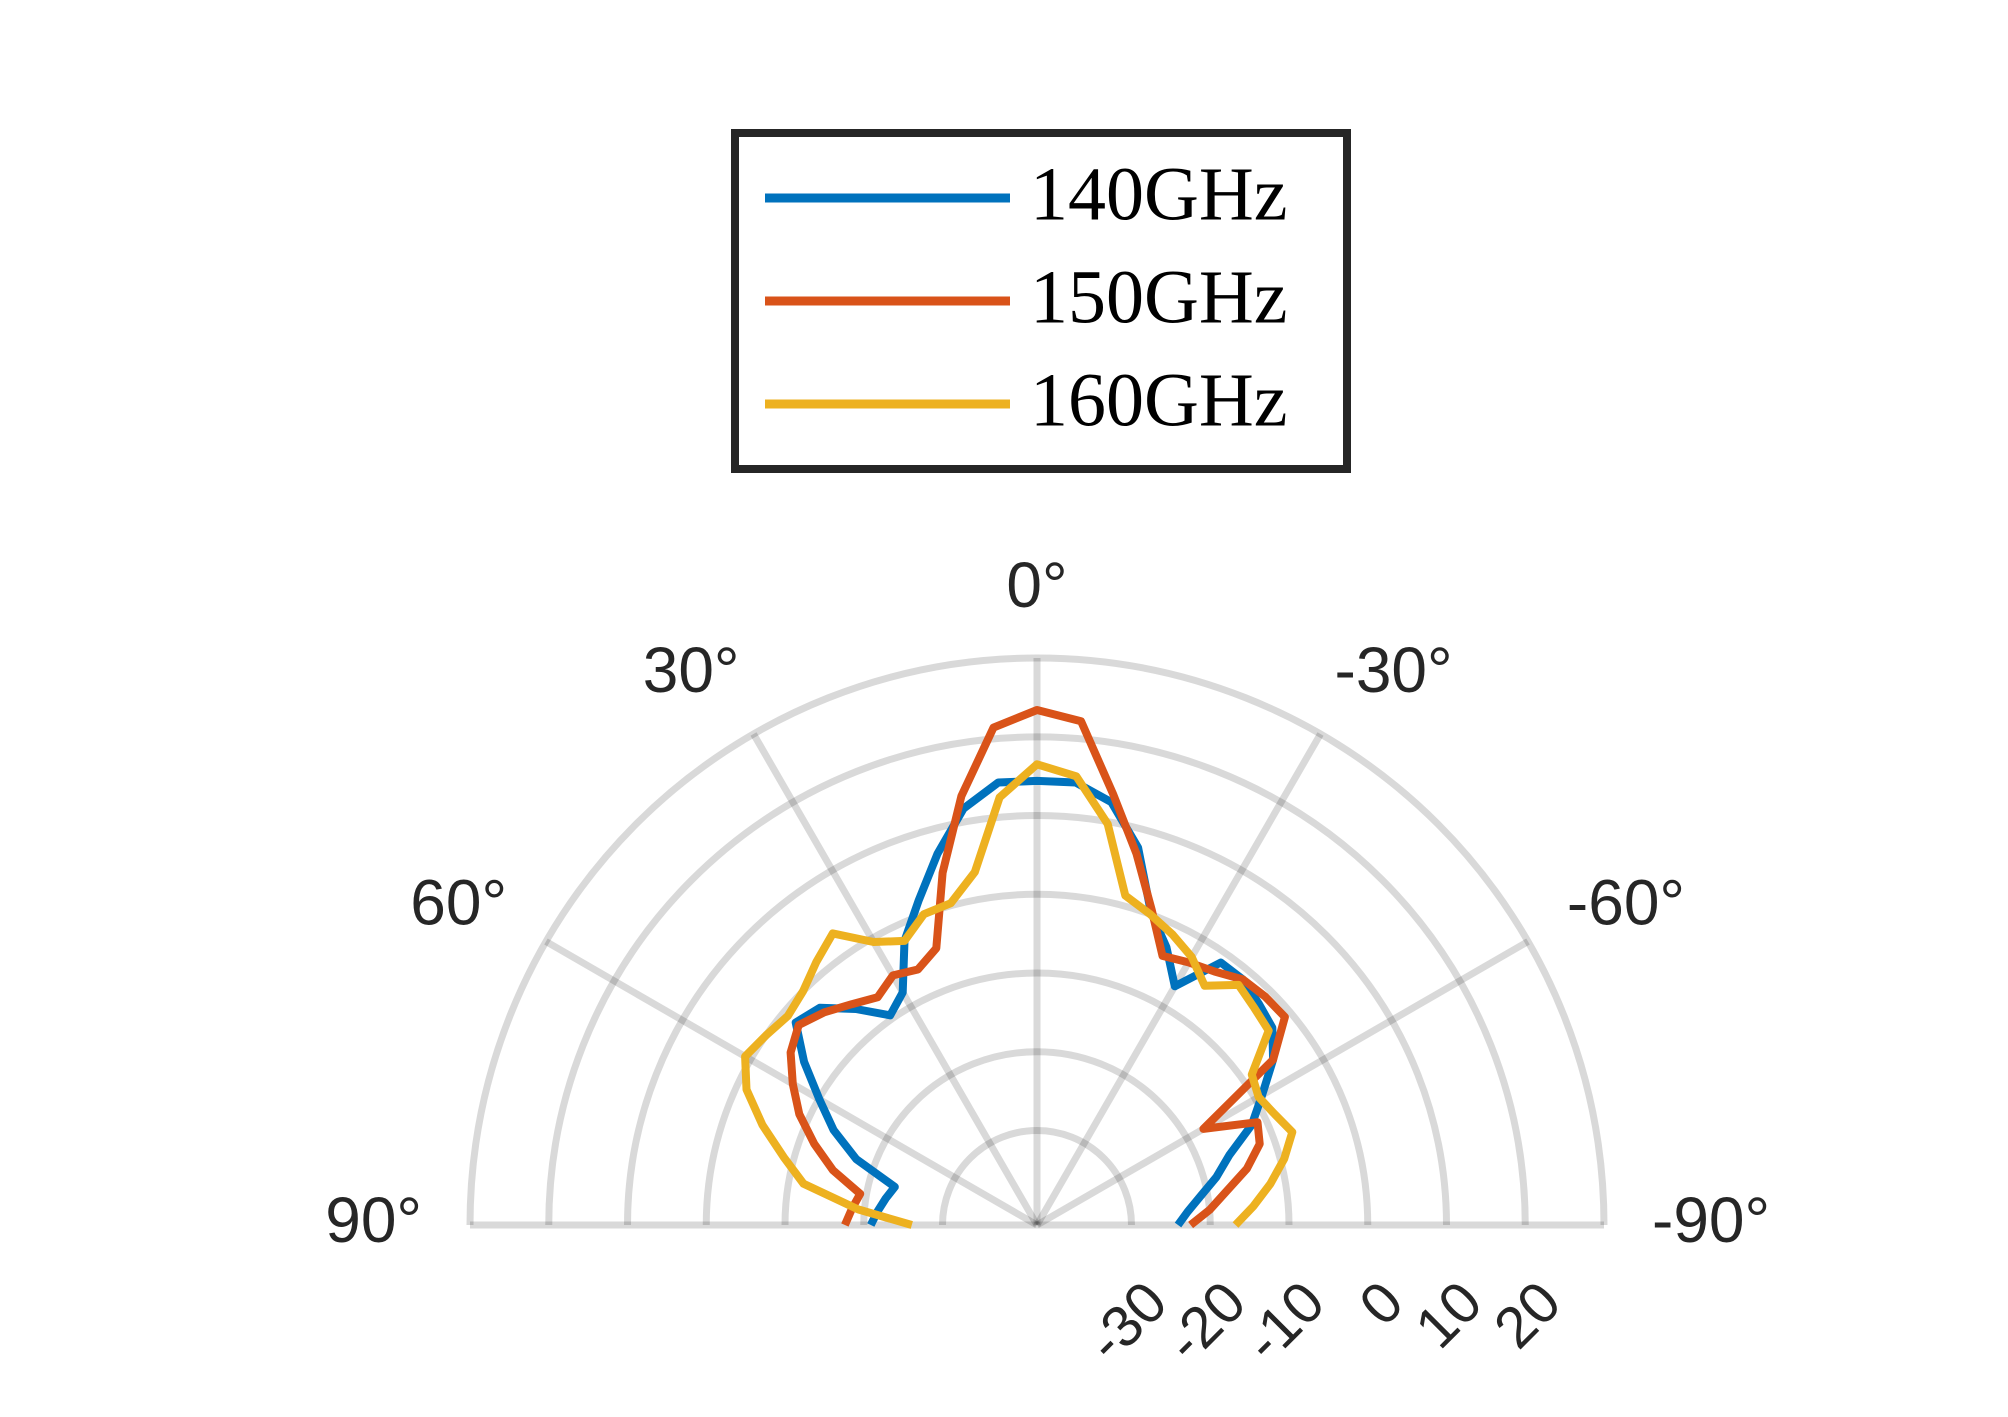  What do you see at coordinates (1626, 902) in the screenshot?
I see `theta-tick-label: -60°` at bounding box center [1626, 902].